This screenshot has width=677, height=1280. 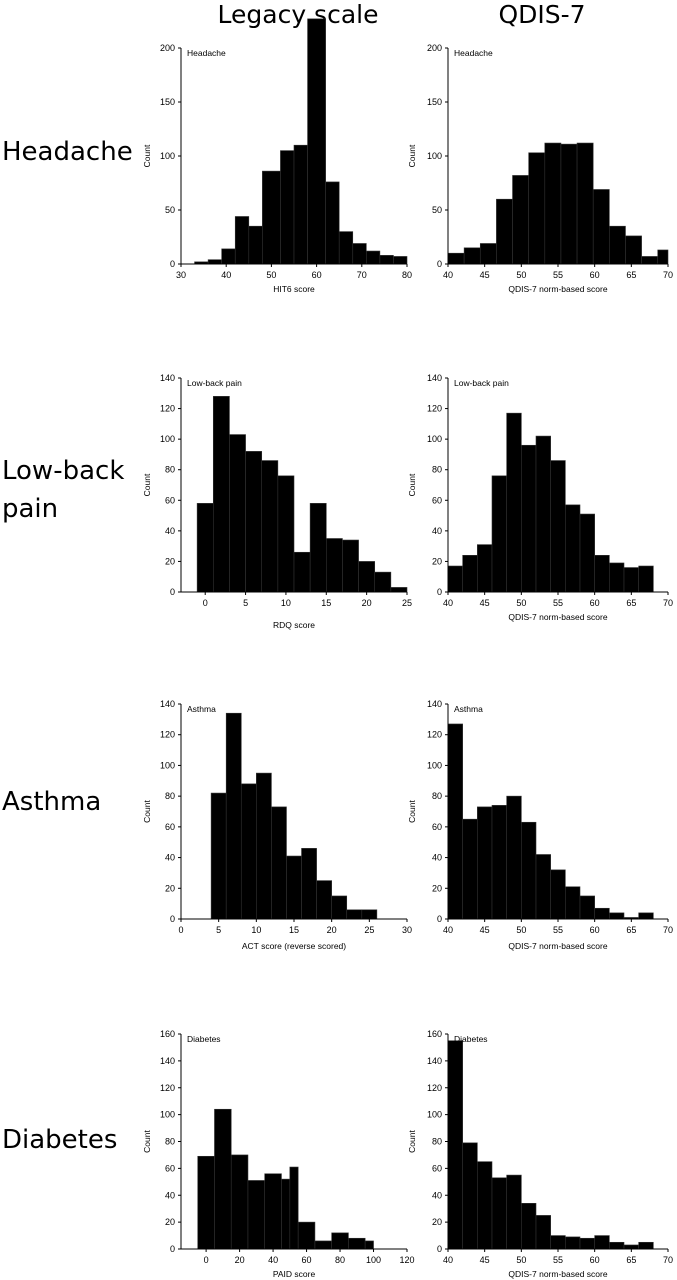 I want to click on diabetes-qdis-y-tick-label-1: 20, so click(x=437, y=1222).